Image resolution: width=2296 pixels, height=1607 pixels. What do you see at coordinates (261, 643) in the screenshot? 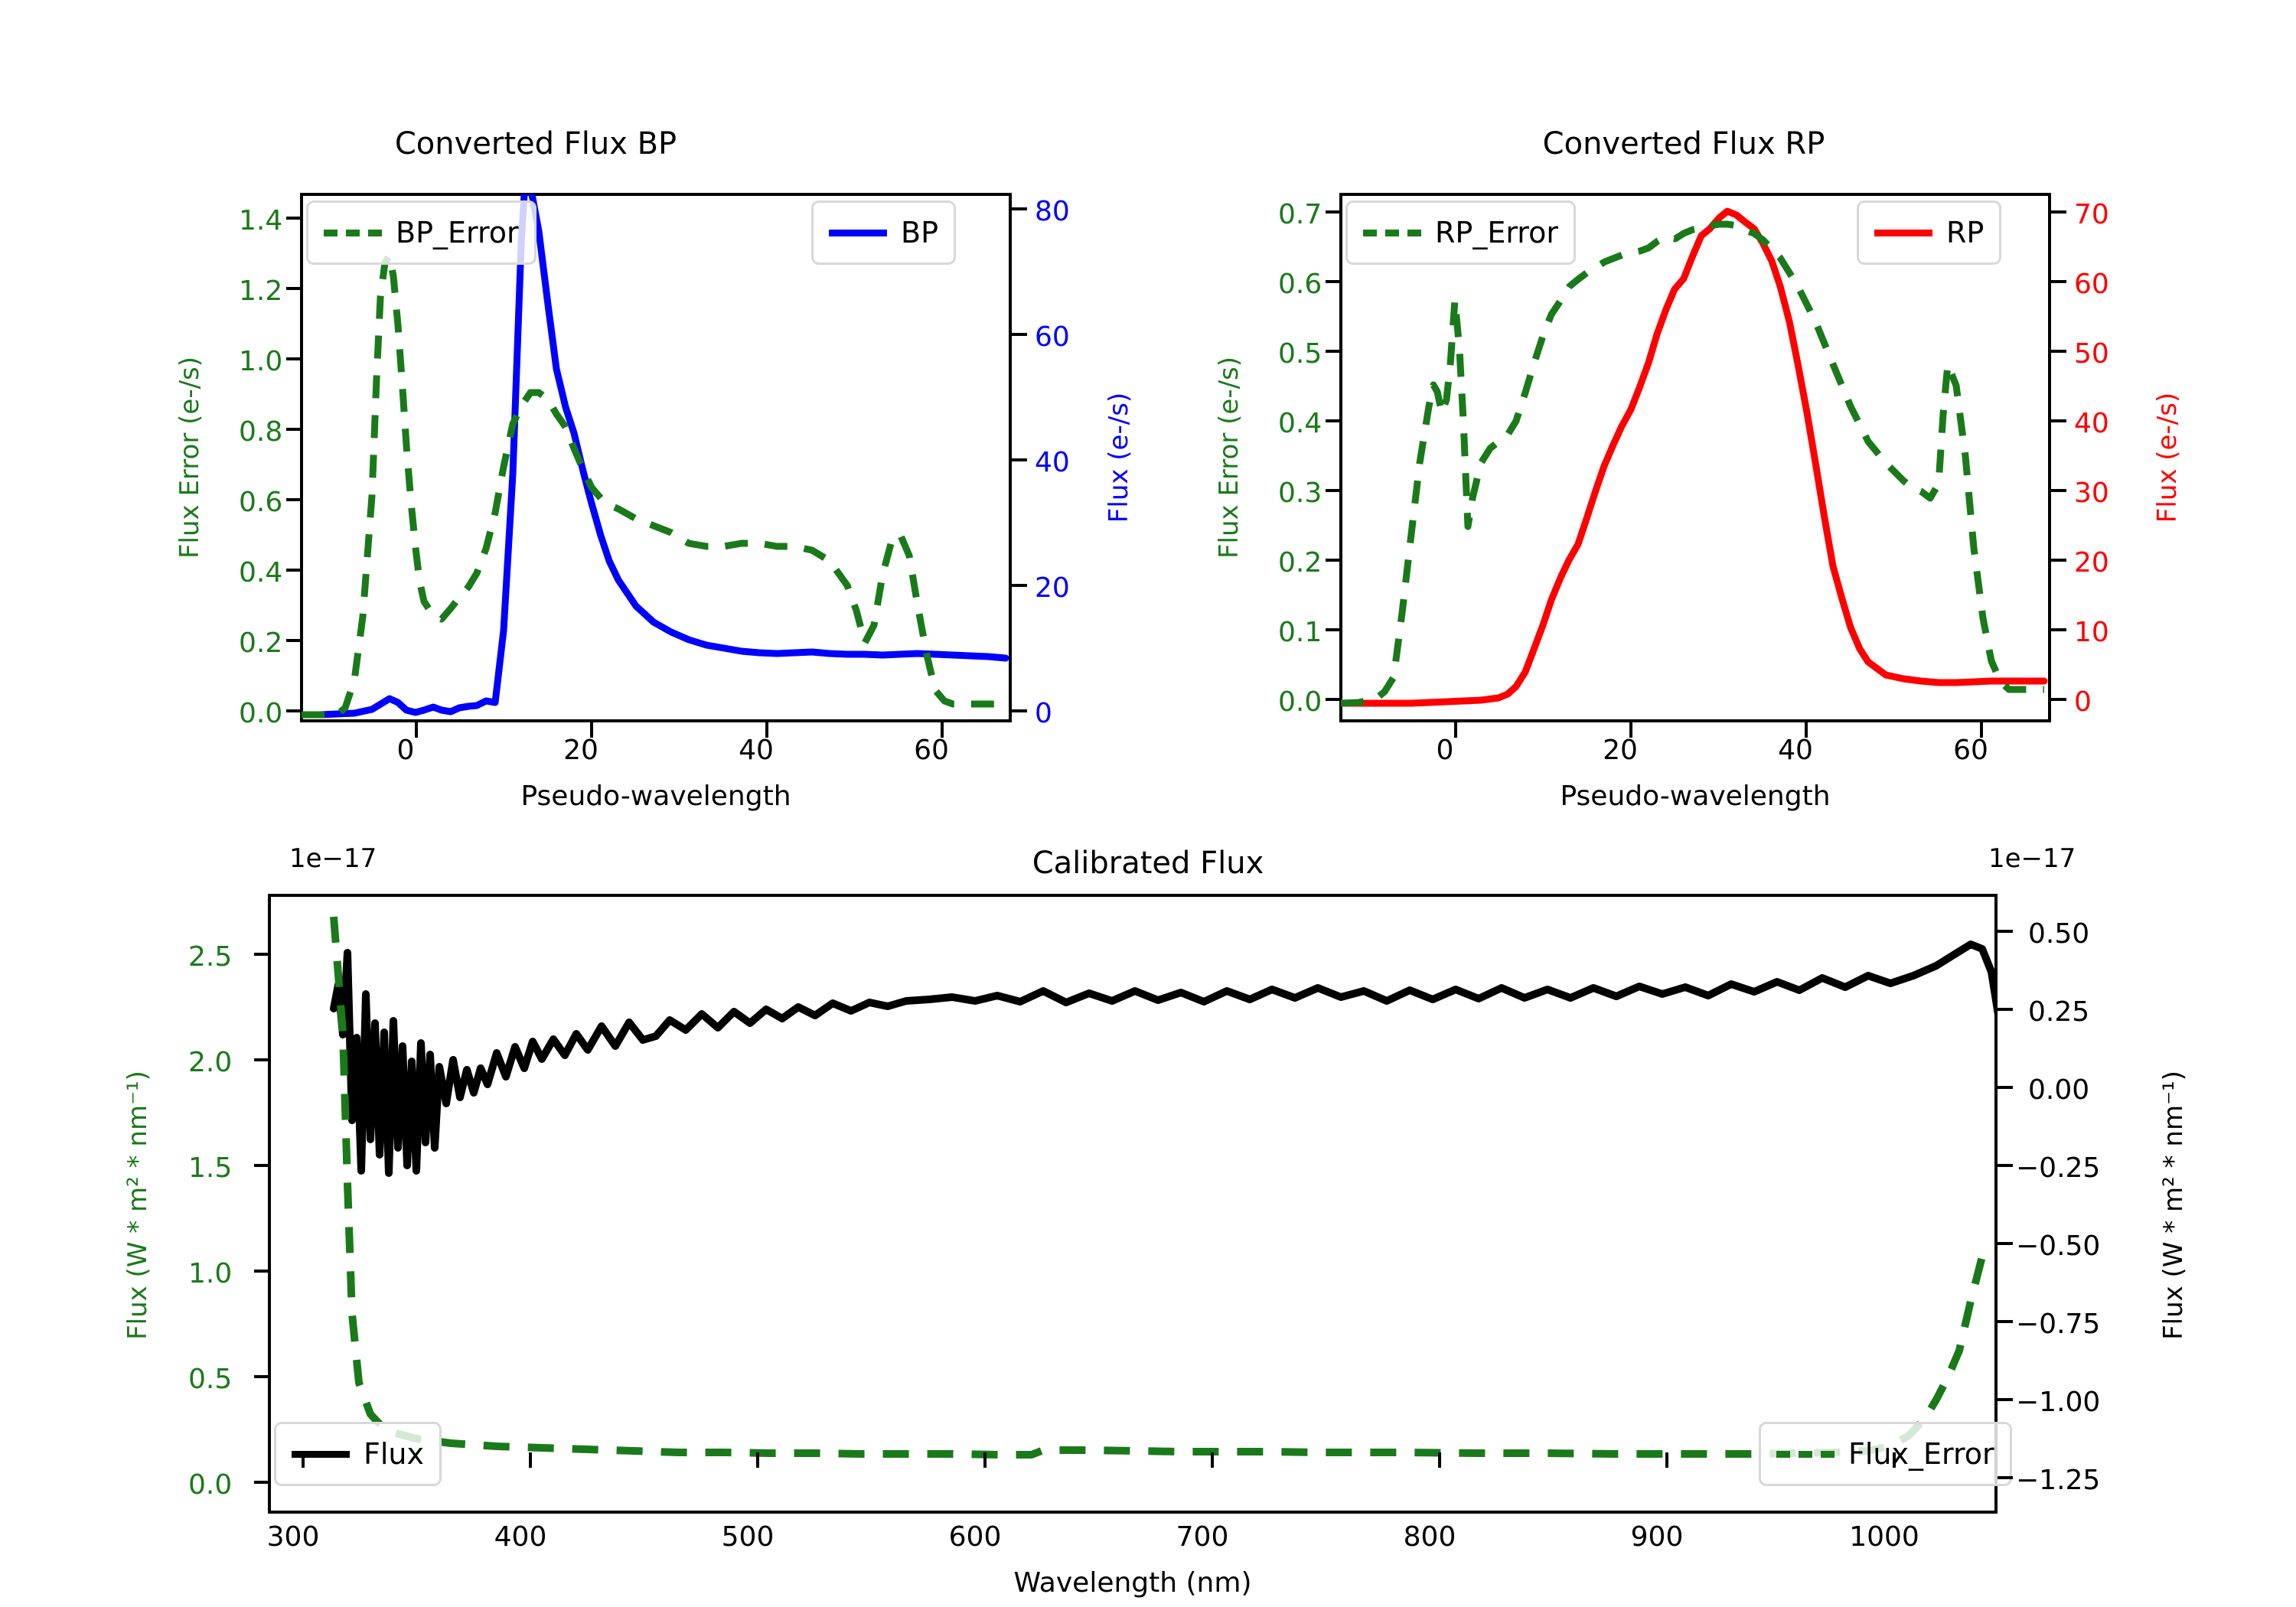
I see `bp-ytick-left-1: 0.2` at bounding box center [261, 643].